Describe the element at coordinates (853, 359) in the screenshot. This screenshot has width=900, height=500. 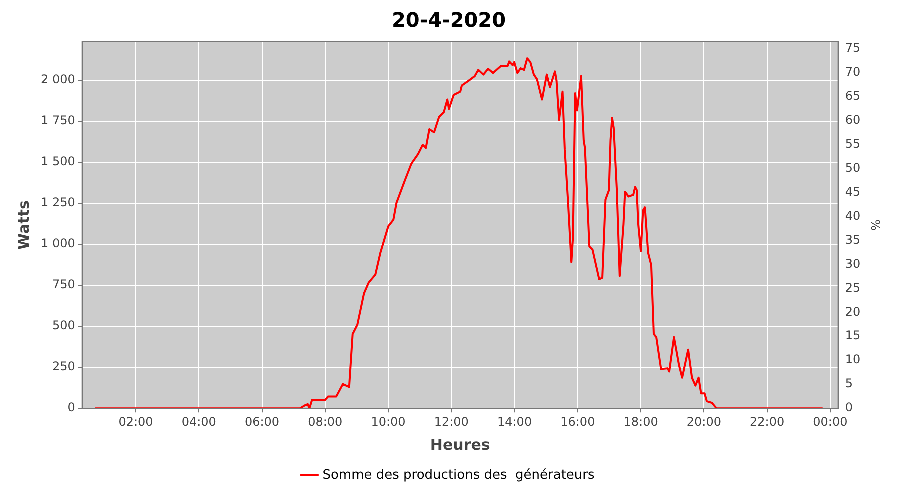
I see `y2-tick-label: 10` at that location.